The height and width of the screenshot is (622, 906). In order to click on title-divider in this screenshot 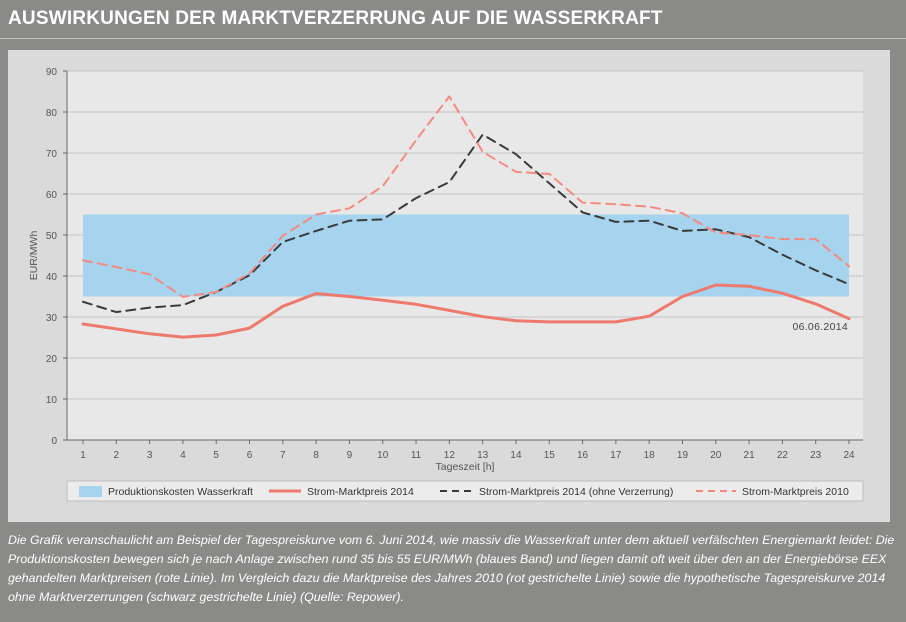, I will do `click(453, 38)`.